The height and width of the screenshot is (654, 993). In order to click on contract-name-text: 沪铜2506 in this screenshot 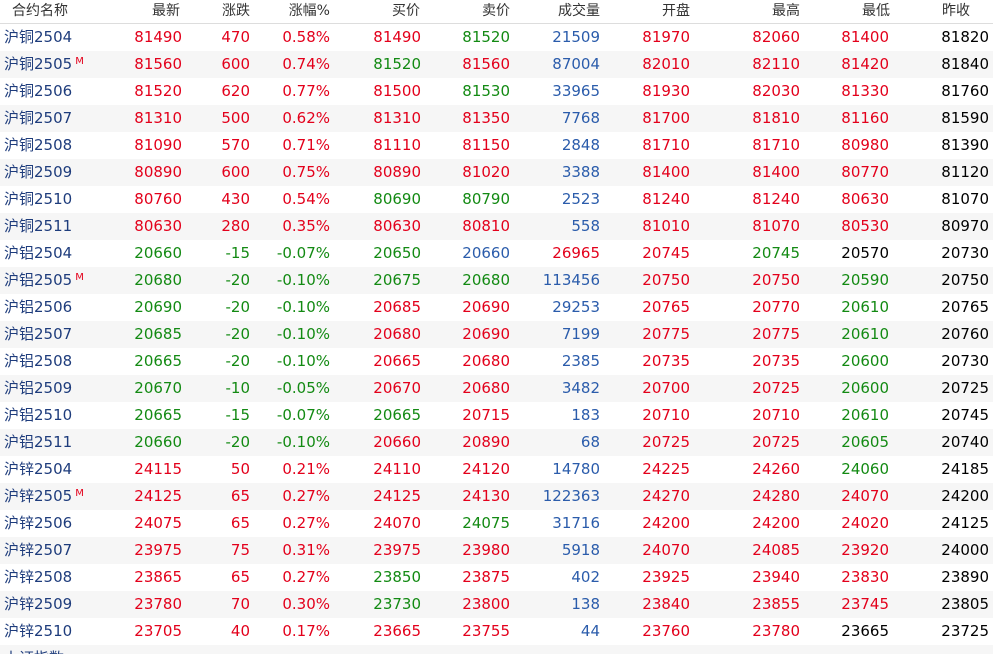, I will do `click(38, 91)`.